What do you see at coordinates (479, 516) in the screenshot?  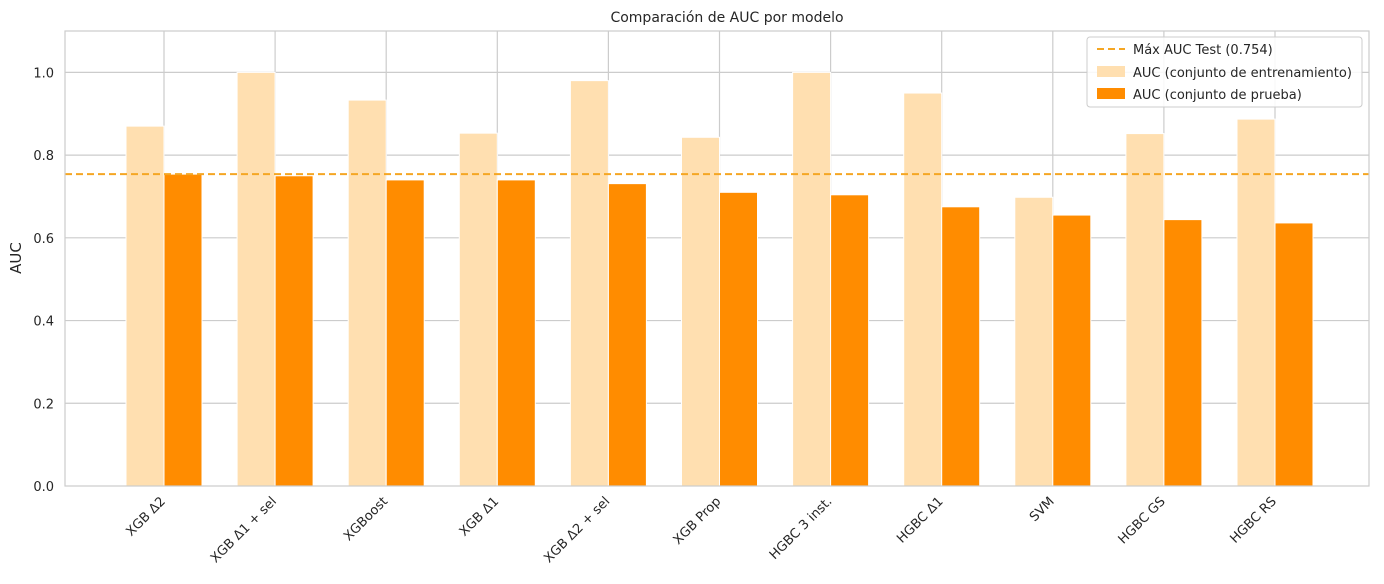 I see `x-tick-label: XGB Δ1` at bounding box center [479, 516].